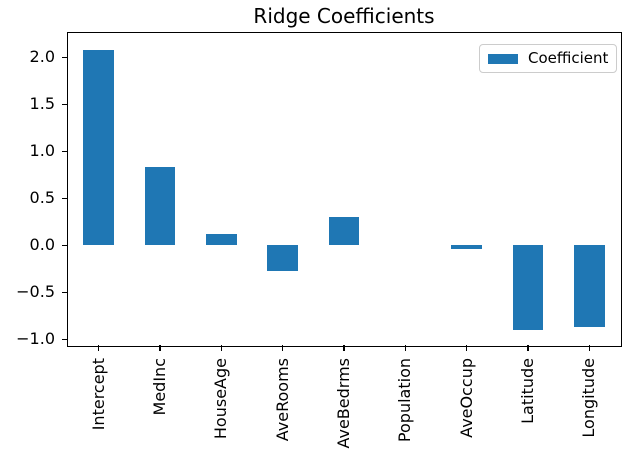 The image size is (629, 470). I want to click on x-tick-label-averooms: AveRooms, so click(282, 400).